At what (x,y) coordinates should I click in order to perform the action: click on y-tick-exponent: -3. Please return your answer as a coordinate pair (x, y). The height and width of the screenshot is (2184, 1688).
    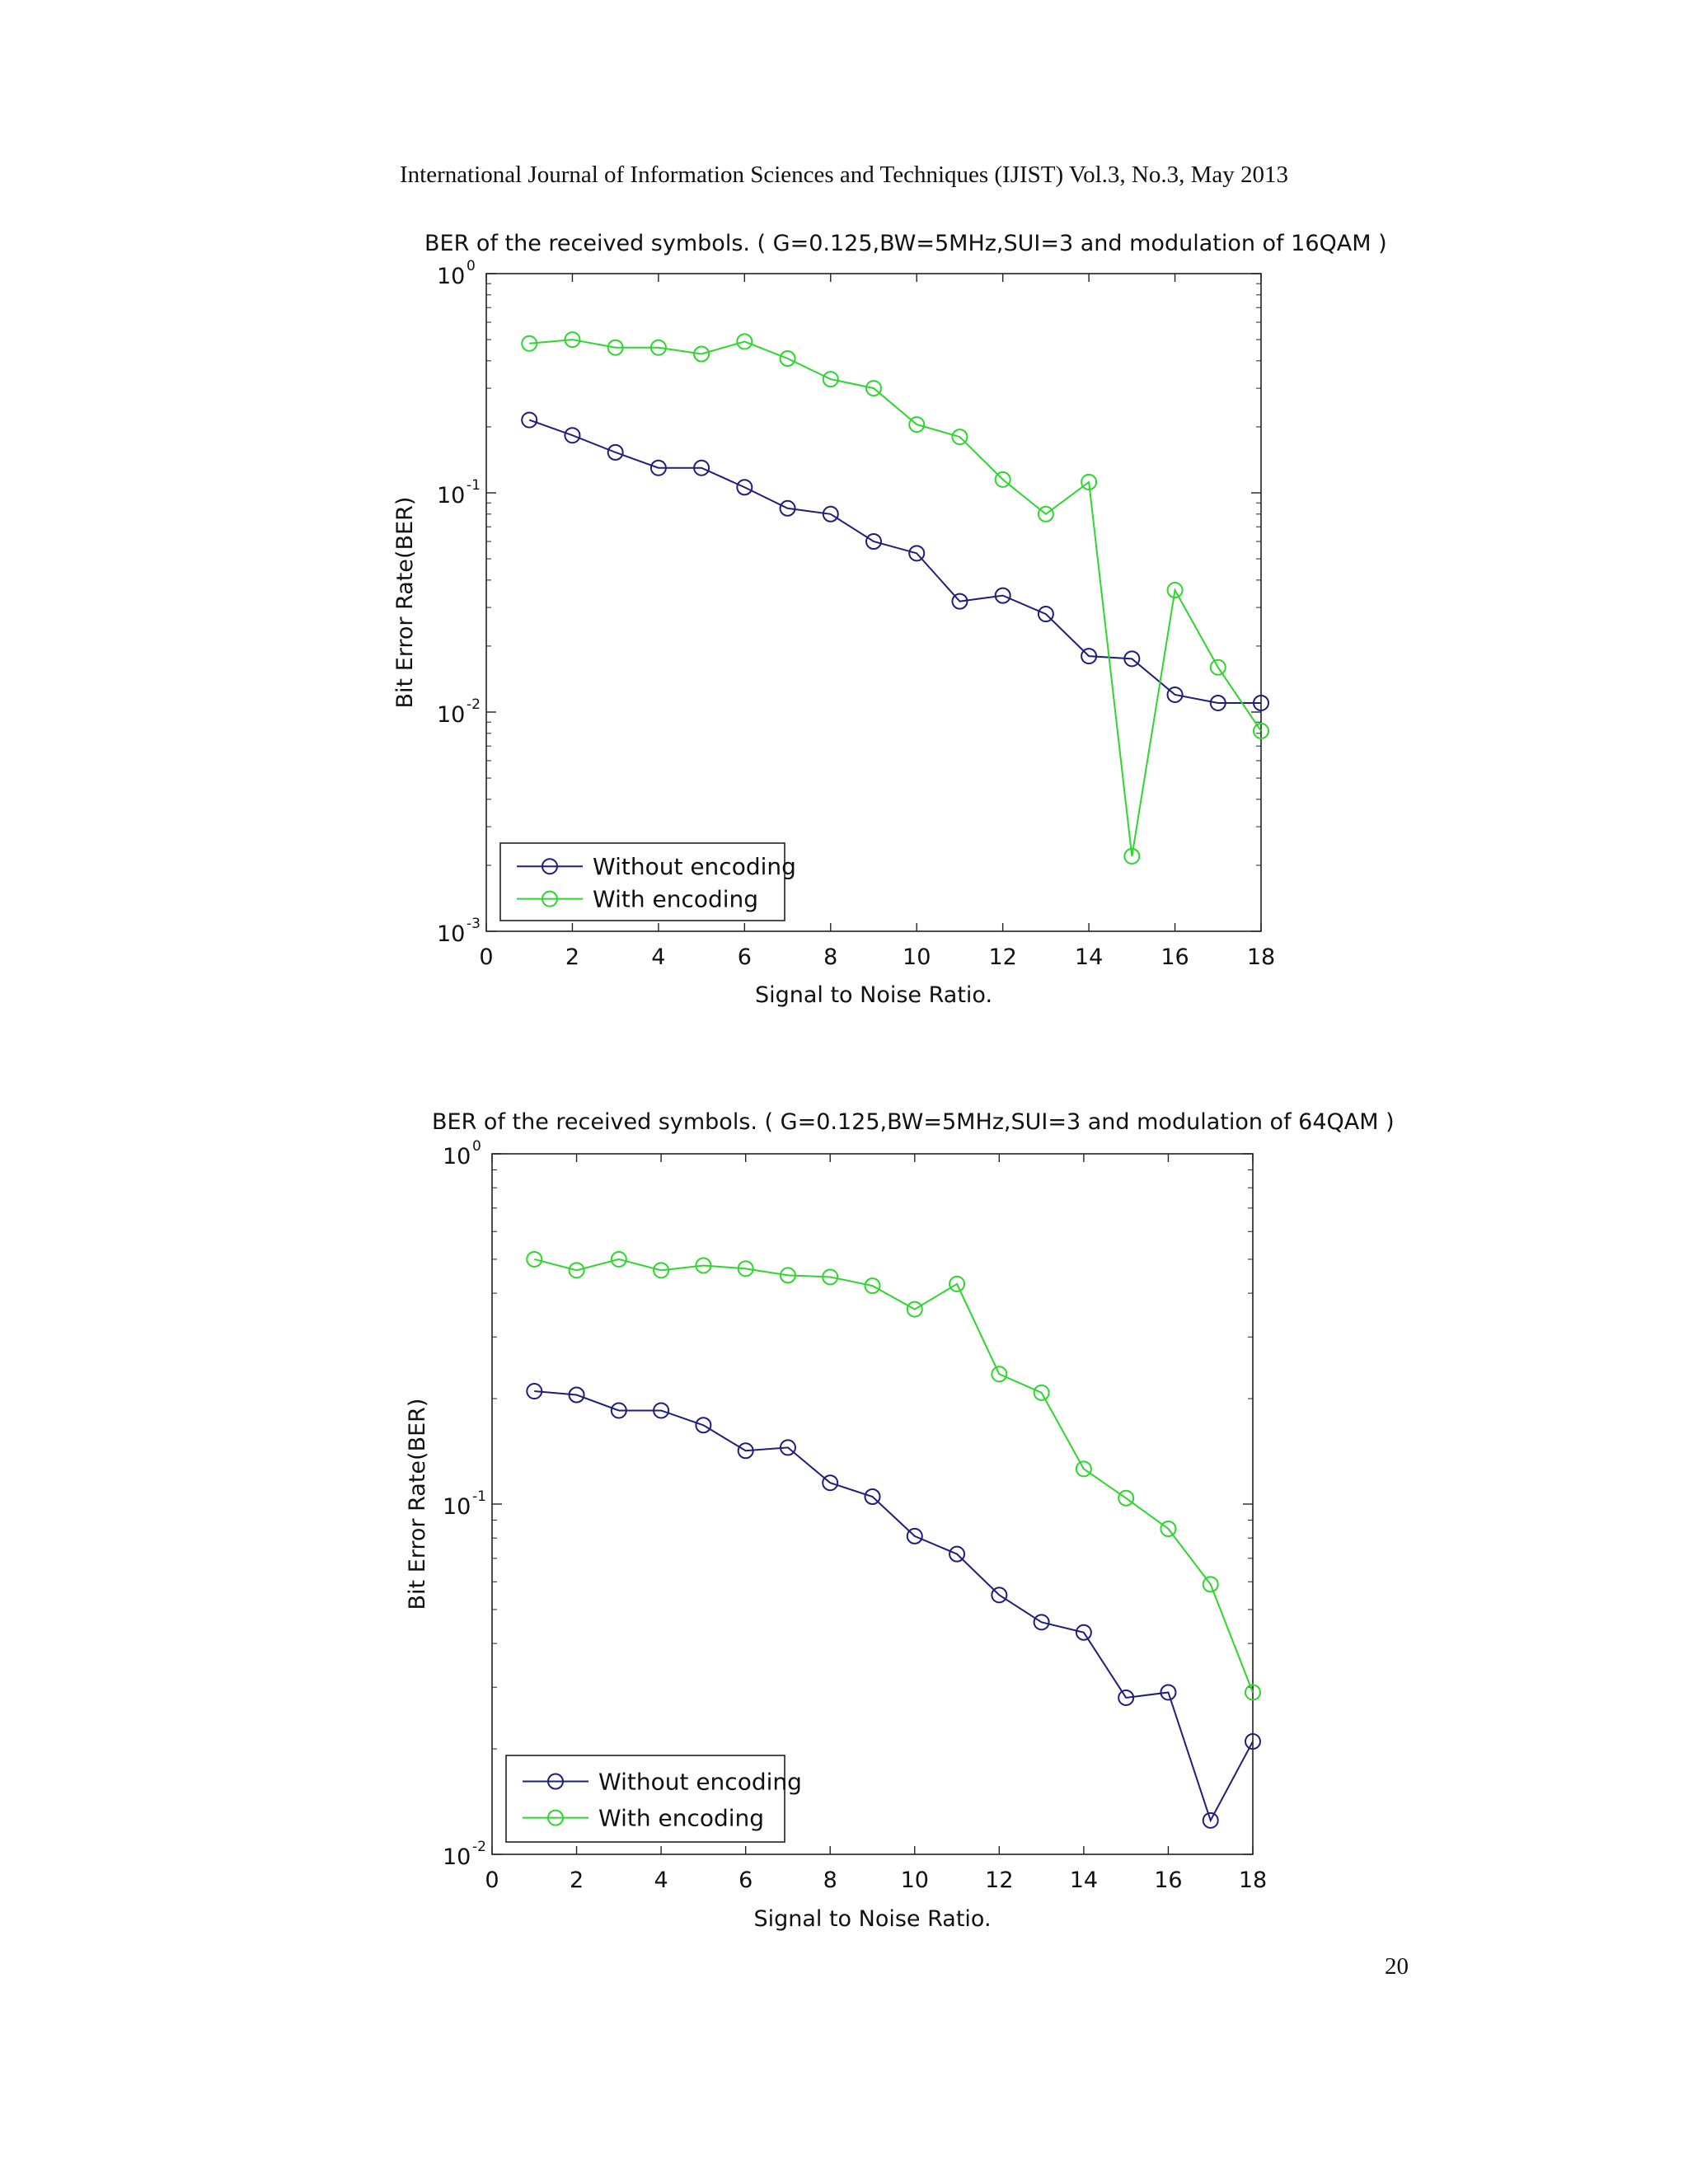
    Looking at the image, I should click on (474, 924).